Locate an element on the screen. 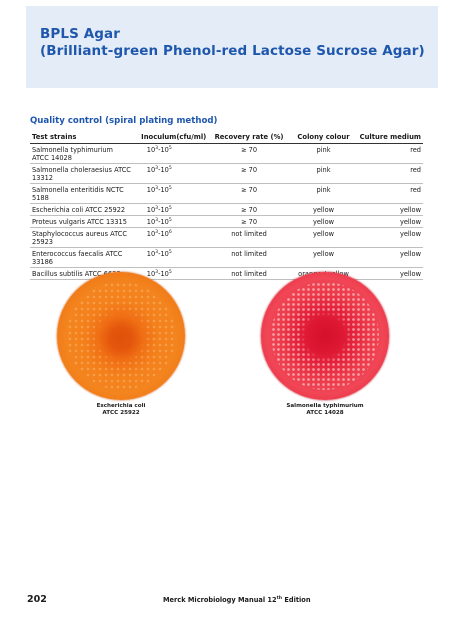 Image resolution: width=453 pixels, height=640 pixels. cell-test-strain: Escherichia coli ATCC 25922 is located at coordinates (84, 209).